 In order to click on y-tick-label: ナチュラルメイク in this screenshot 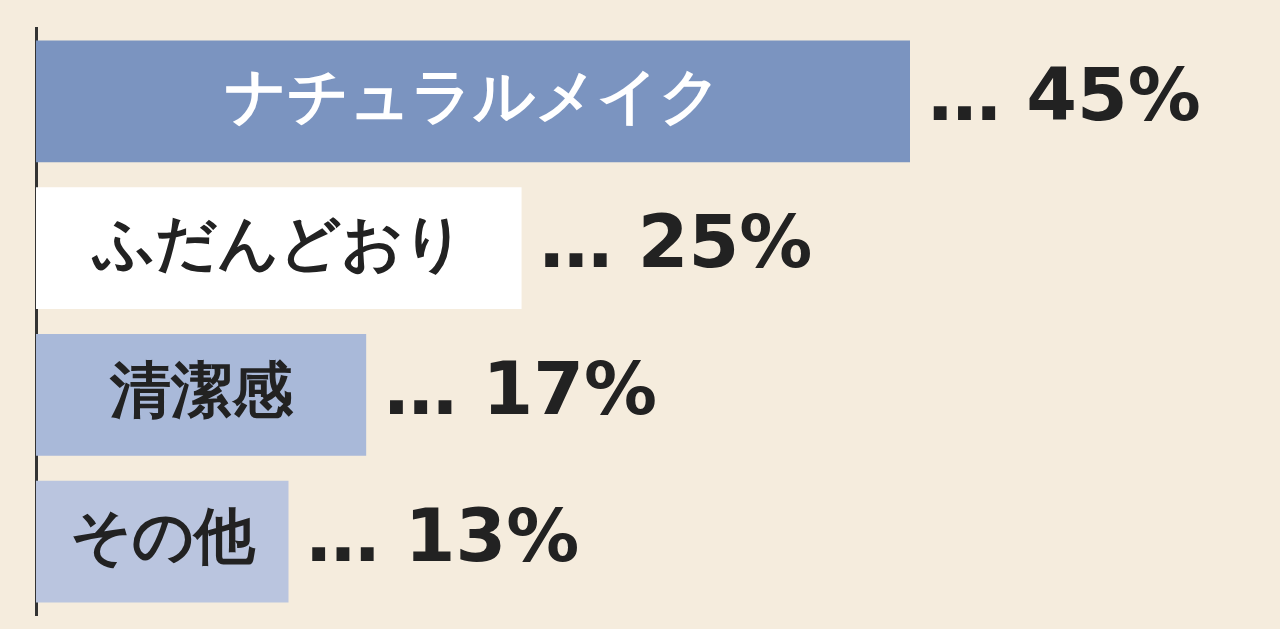, I will do `click(473, 96)`.